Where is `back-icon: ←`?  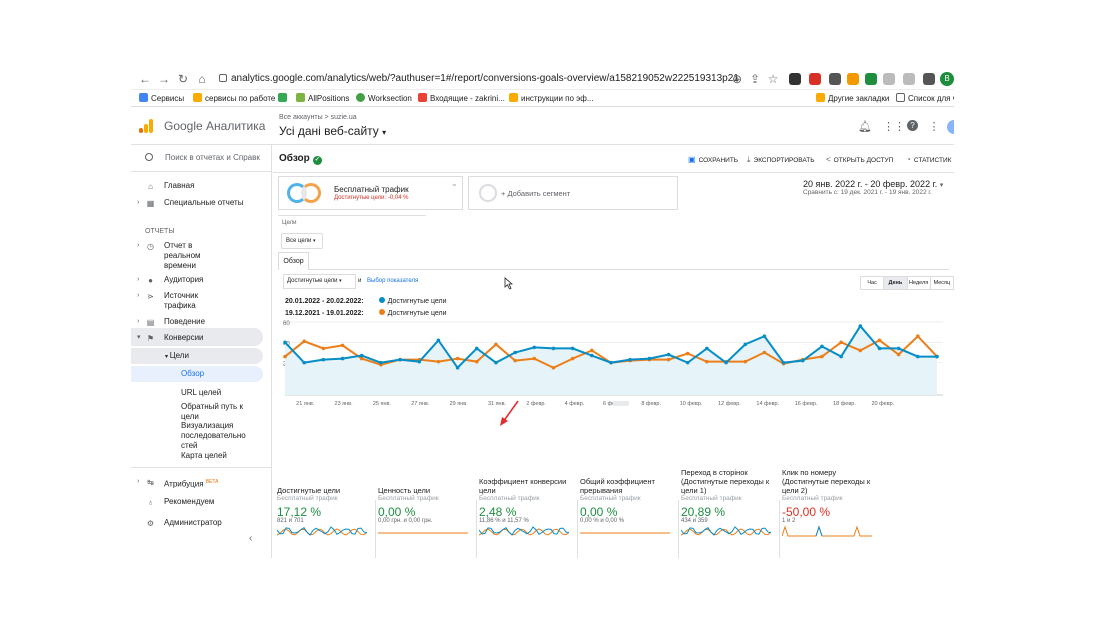 back-icon: ← is located at coordinates (145, 79).